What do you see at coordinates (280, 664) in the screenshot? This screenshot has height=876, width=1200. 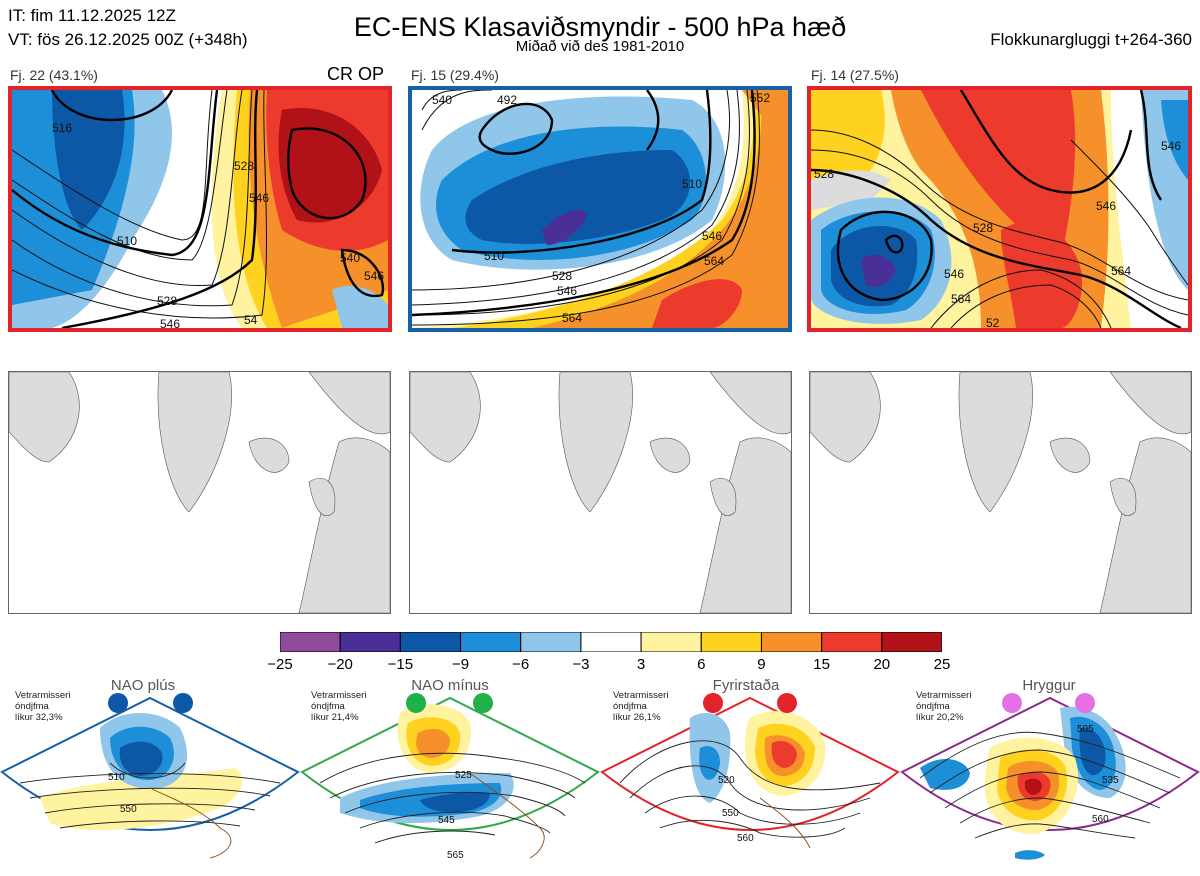 I see `colorbar-tick-label: −25` at bounding box center [280, 664].